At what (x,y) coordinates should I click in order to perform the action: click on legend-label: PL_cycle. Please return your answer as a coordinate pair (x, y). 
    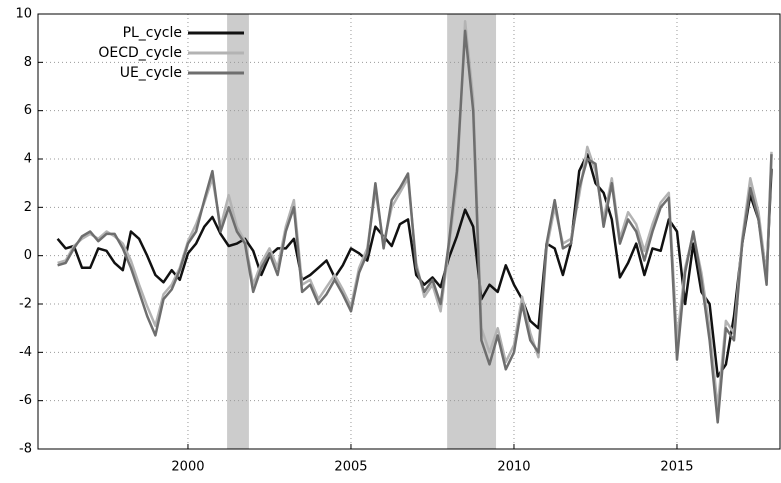
    Looking at the image, I should click on (152, 33).